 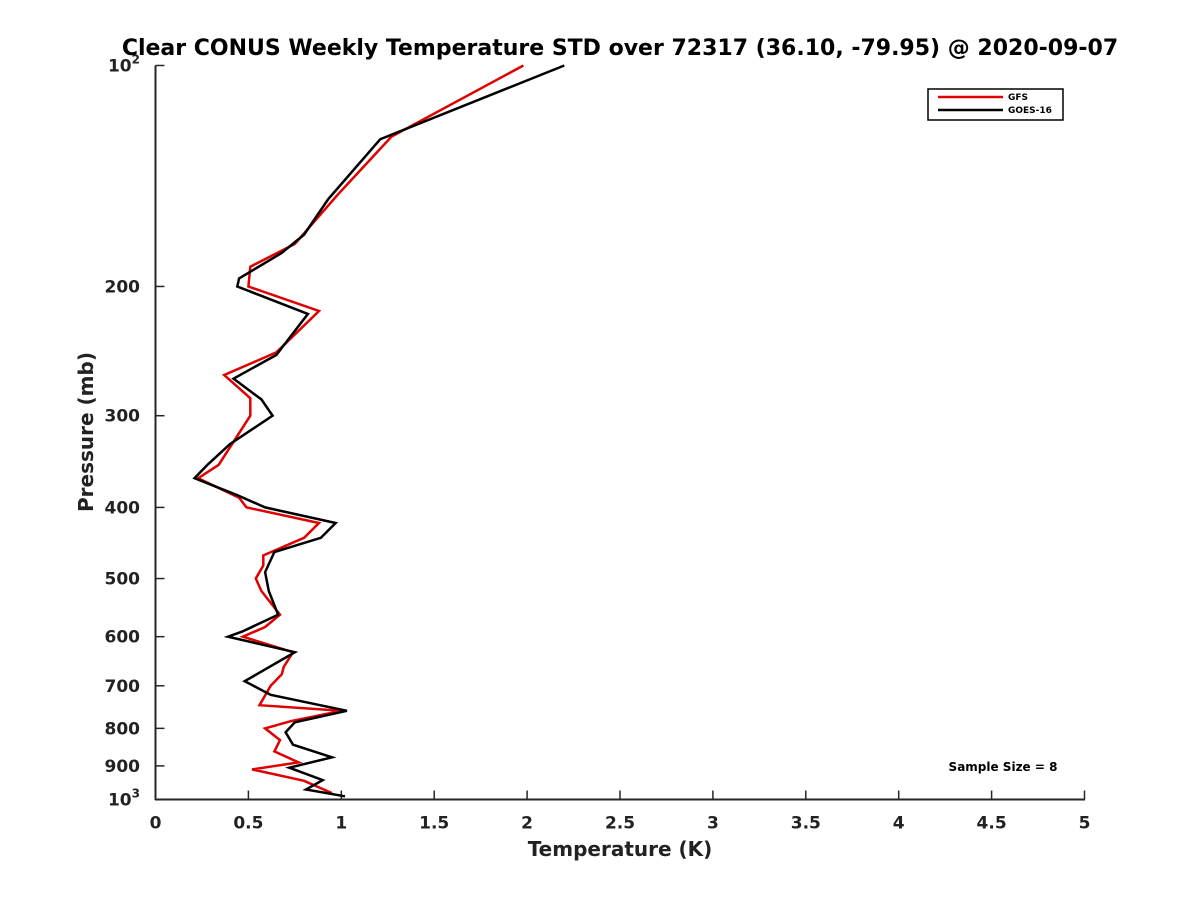 I want to click on legend-label-gfs: GFS, so click(x=1018, y=98).